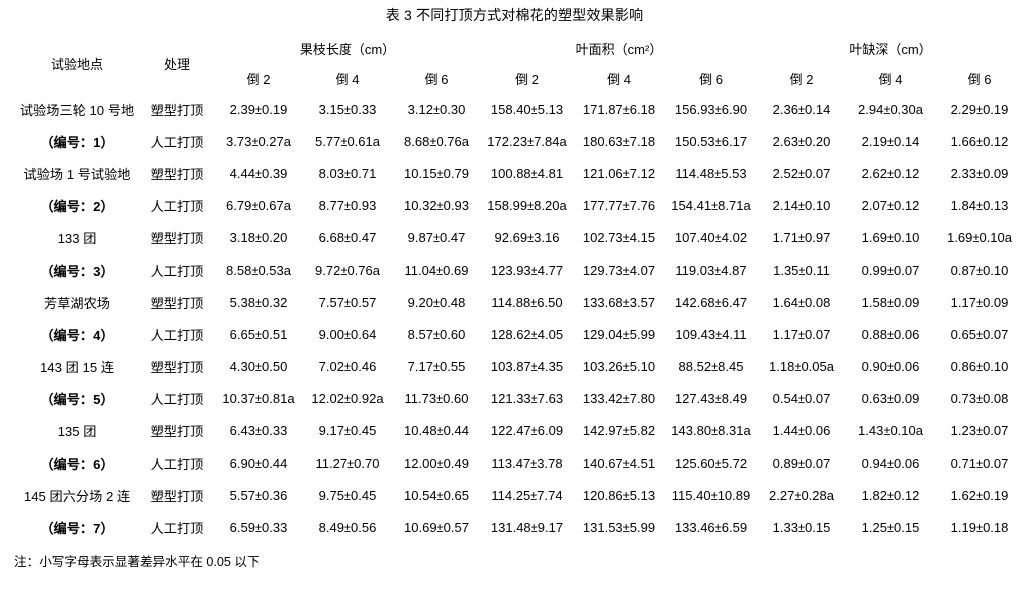 Image resolution: width=1029 pixels, height=602 pixels. What do you see at coordinates (801, 270) in the screenshot?
I see `cell-value: 1.35±0.11` at bounding box center [801, 270].